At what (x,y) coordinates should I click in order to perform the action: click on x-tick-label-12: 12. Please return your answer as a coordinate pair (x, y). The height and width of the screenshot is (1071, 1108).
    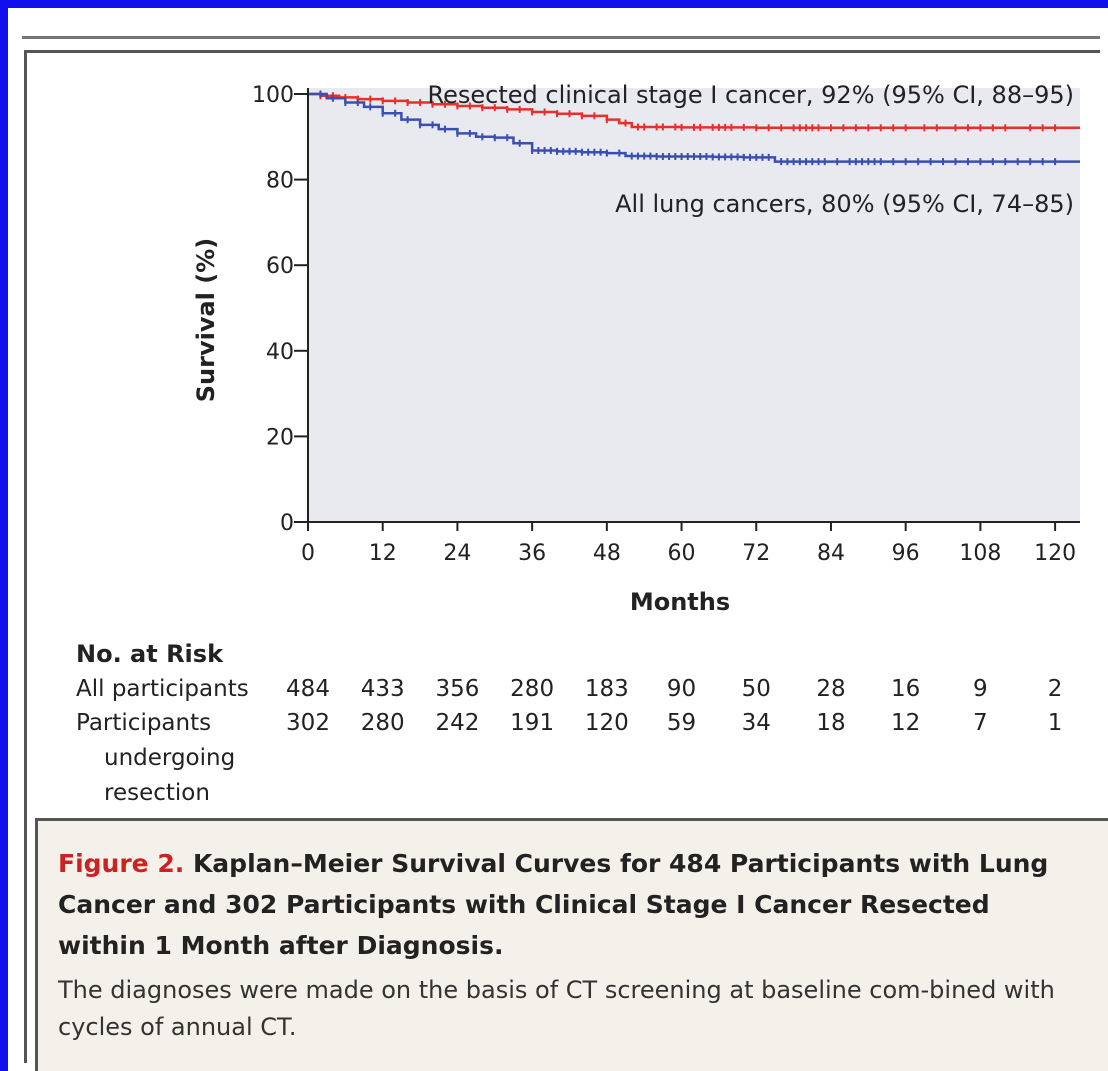
    Looking at the image, I should click on (383, 553).